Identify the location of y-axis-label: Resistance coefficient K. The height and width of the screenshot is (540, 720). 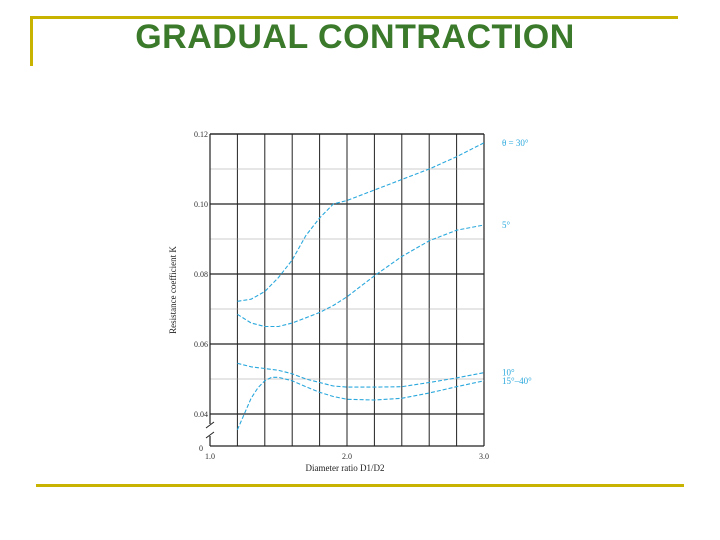
(173, 290).